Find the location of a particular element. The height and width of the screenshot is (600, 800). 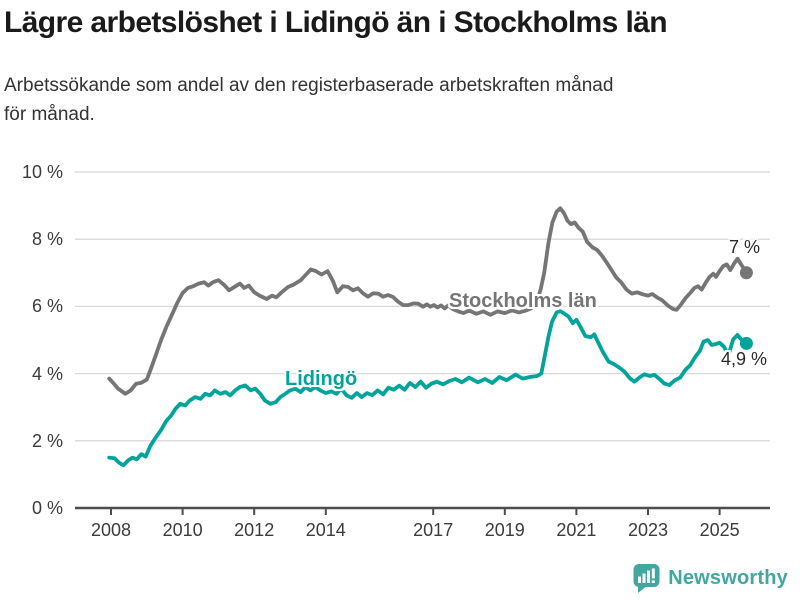

x-tick-label: 2025 is located at coordinates (719, 530).